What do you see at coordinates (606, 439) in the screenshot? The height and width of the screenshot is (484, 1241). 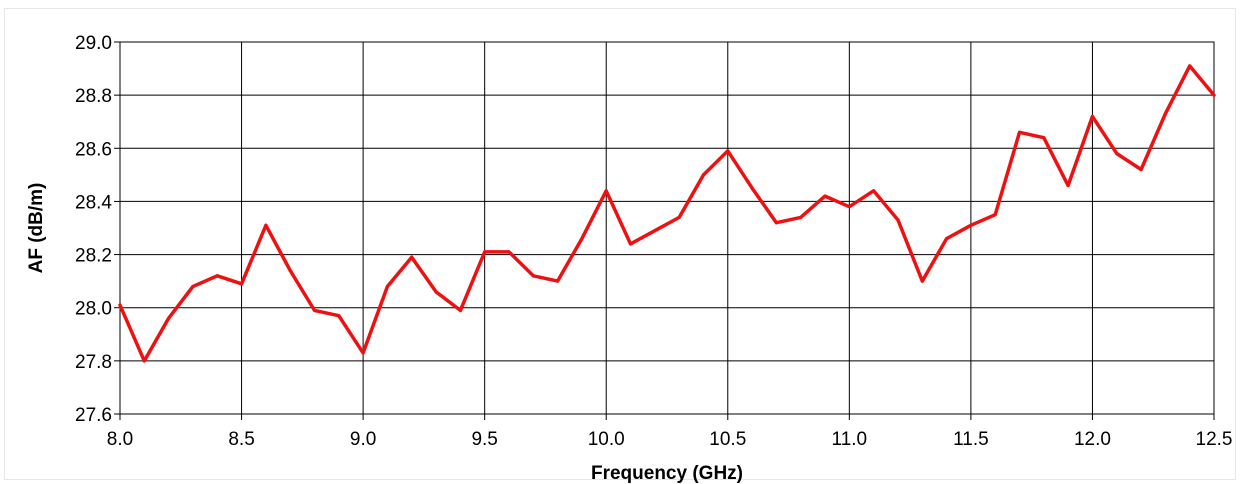 I see `x-tick-label: 10.0` at bounding box center [606, 439].